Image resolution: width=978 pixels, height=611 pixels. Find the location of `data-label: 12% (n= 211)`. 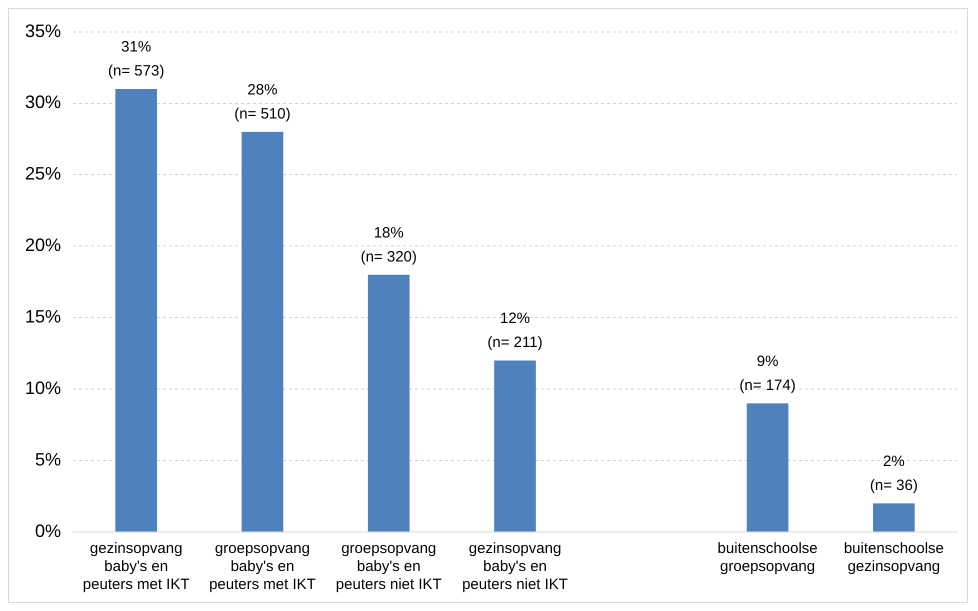

data-label: 12% (n= 211) is located at coordinates (515, 331).